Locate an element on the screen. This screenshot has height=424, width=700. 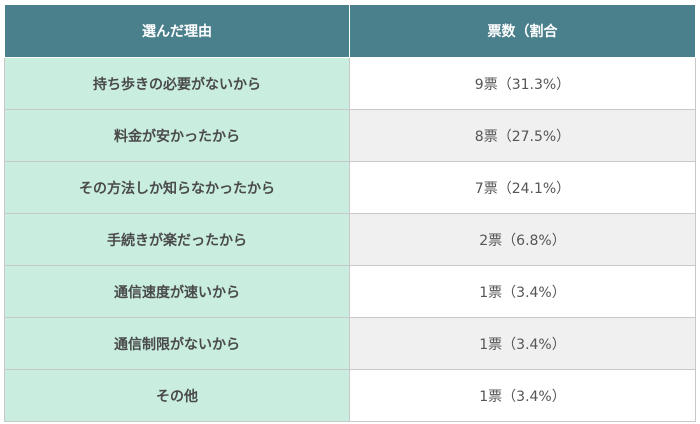
table-row: その方法しか知らなかったから 7票（24.1%） is located at coordinates (350, 187).